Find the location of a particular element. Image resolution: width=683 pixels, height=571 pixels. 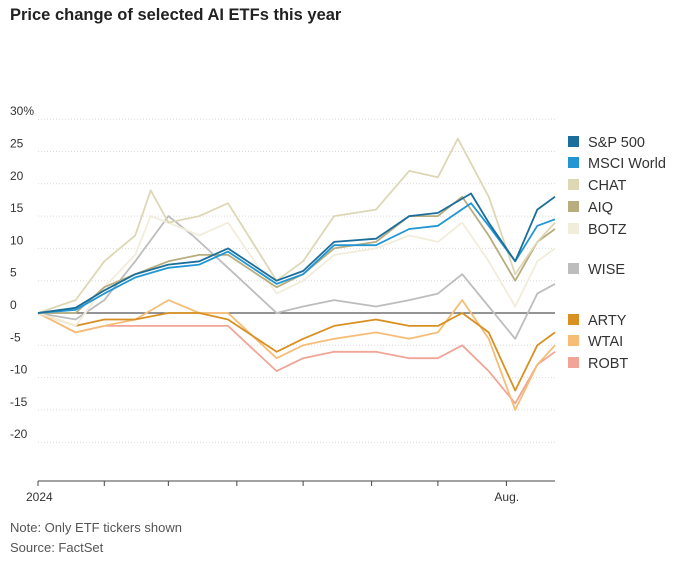

series-line-arty is located at coordinates (296, 352).